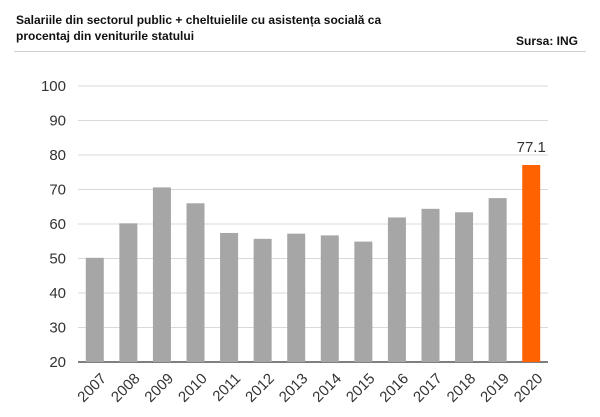 The width and height of the screenshot is (600, 417). I want to click on x-tick-label: 2015, so click(361, 388).